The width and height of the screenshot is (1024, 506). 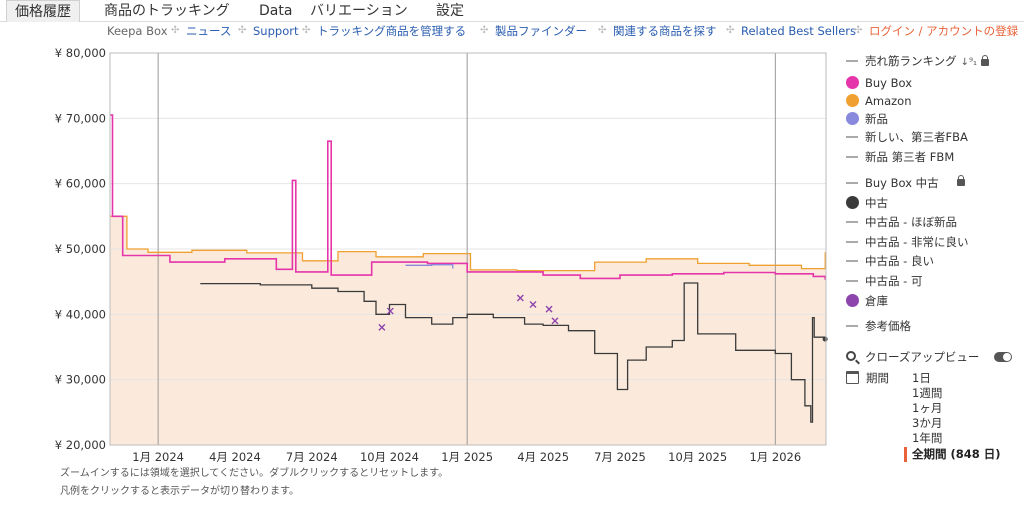 I want to click on legend-label: 新品, so click(x=876, y=119).